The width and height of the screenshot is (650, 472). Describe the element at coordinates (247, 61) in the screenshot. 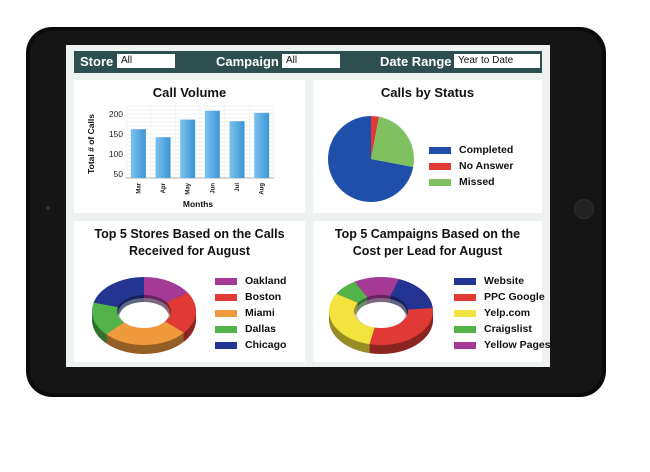

I see `campaign-label: Campaign` at that location.